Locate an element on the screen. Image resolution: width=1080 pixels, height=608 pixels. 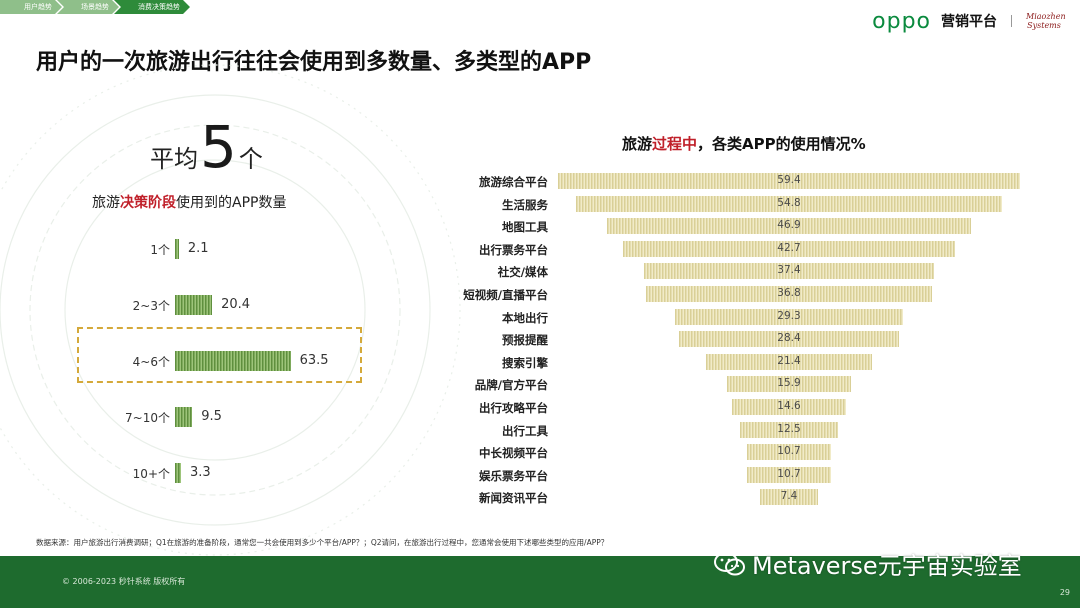
funnel-row: 出行攻略平台 14.6 is located at coordinates (750, 407).